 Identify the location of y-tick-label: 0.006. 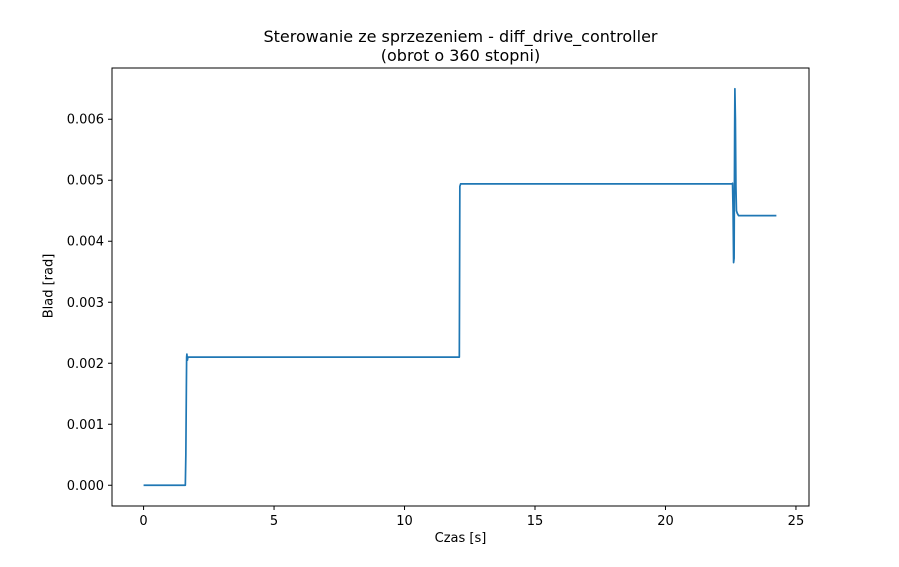
(85, 120).